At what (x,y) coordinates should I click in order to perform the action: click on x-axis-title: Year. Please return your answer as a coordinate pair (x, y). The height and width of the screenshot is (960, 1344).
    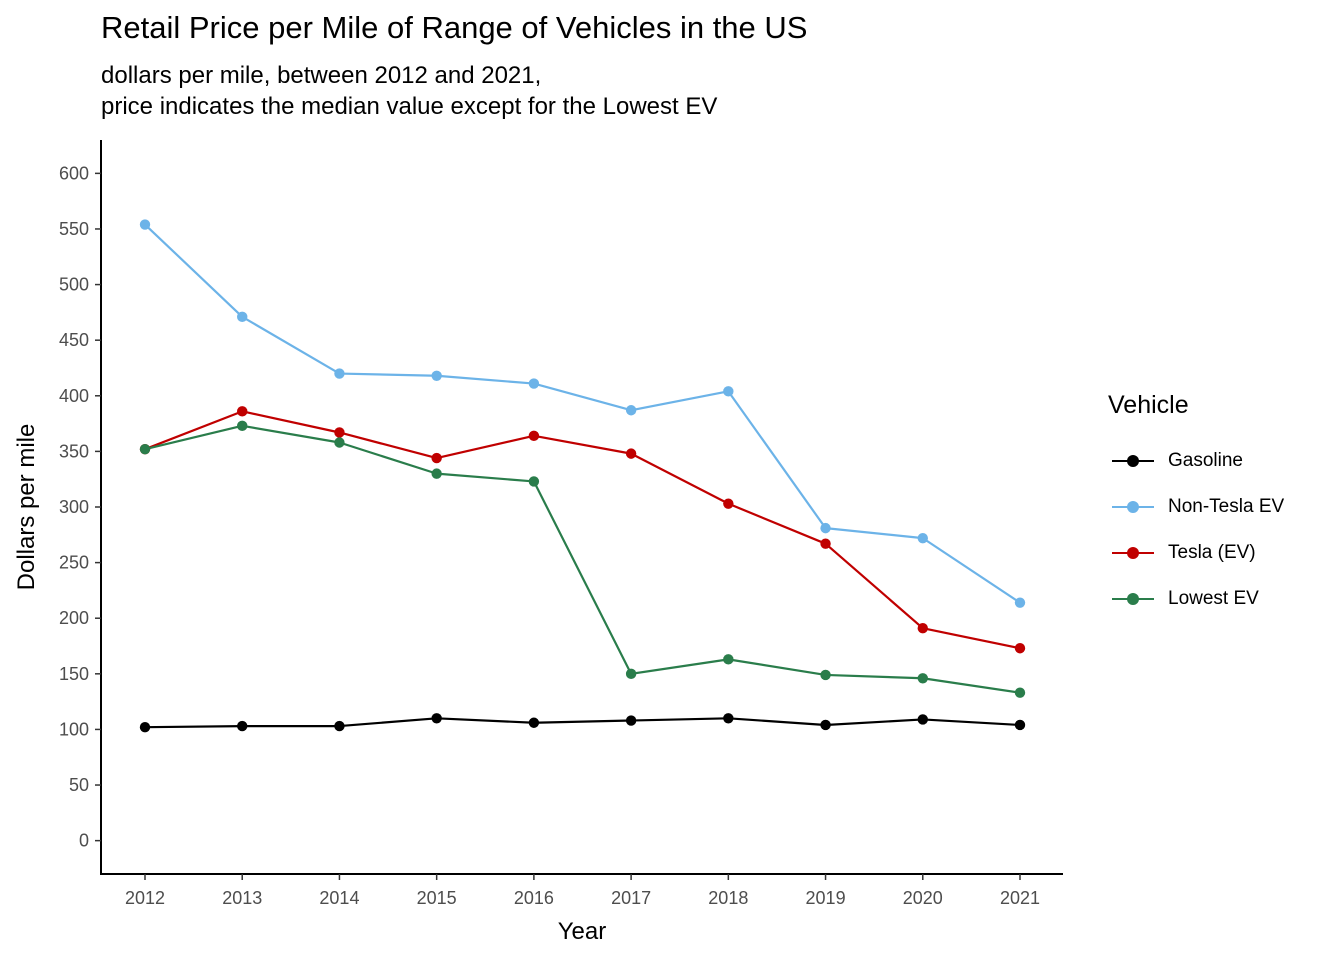
    Looking at the image, I should click on (582, 931).